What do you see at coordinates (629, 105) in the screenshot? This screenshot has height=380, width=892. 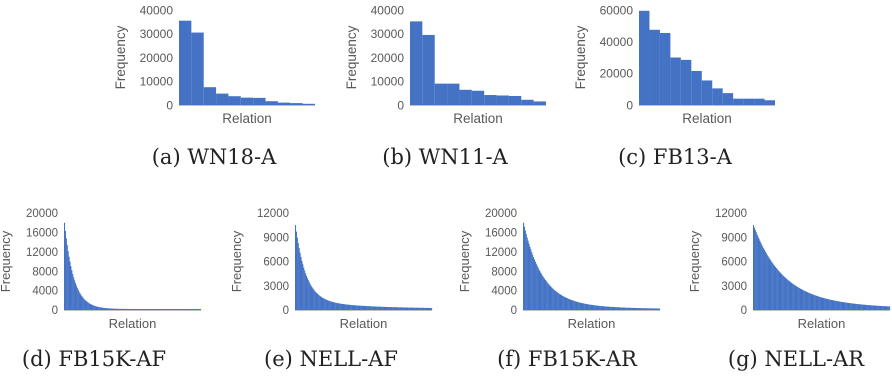 I see `y-tick-label: 0` at bounding box center [629, 105].